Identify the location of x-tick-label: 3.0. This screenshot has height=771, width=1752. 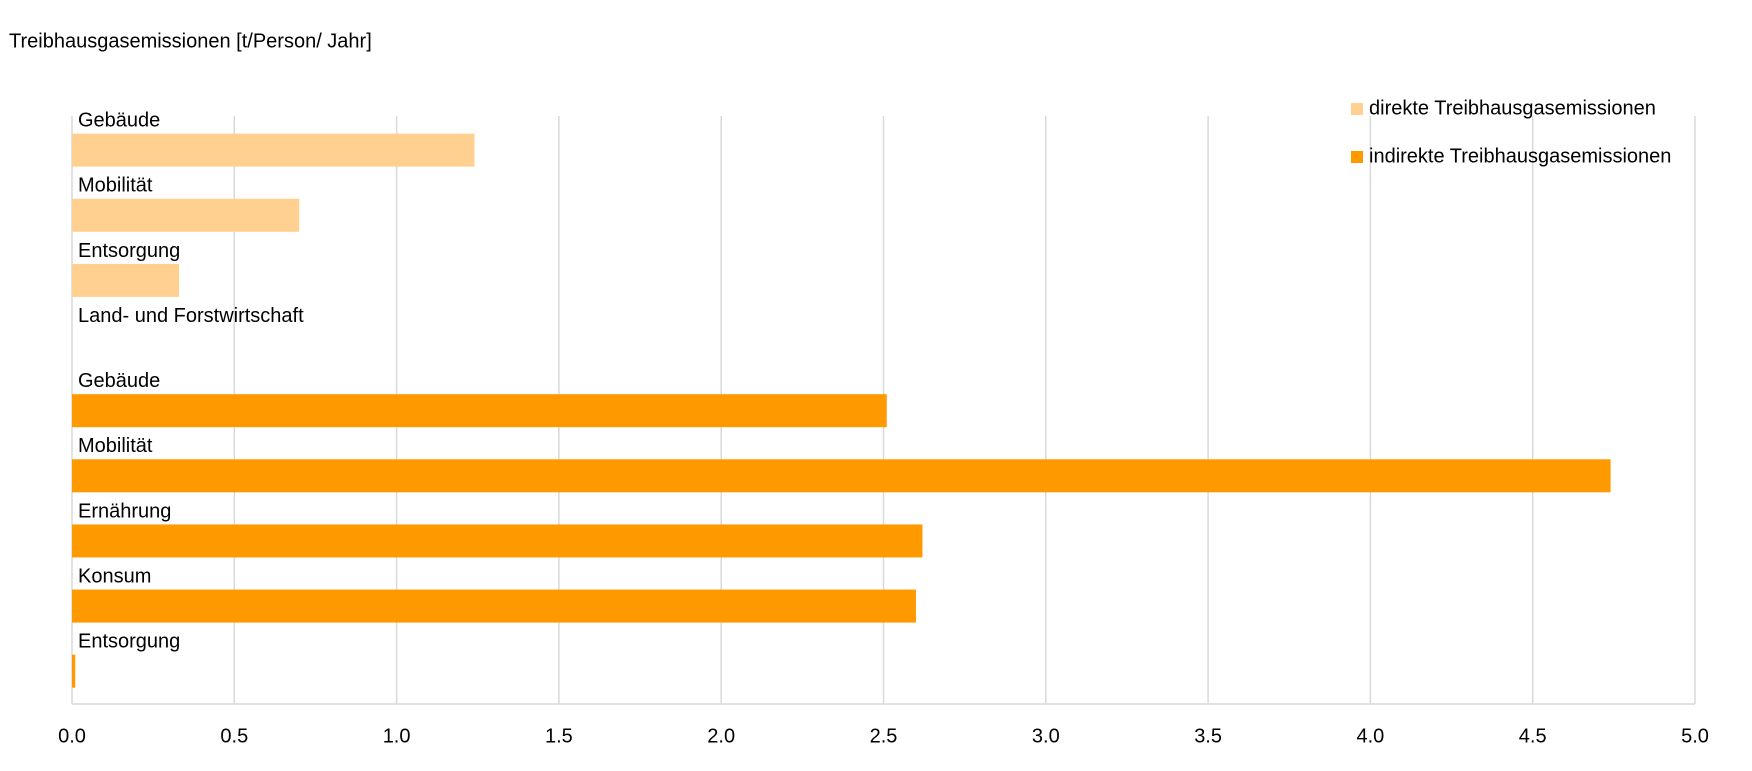
(1046, 736).